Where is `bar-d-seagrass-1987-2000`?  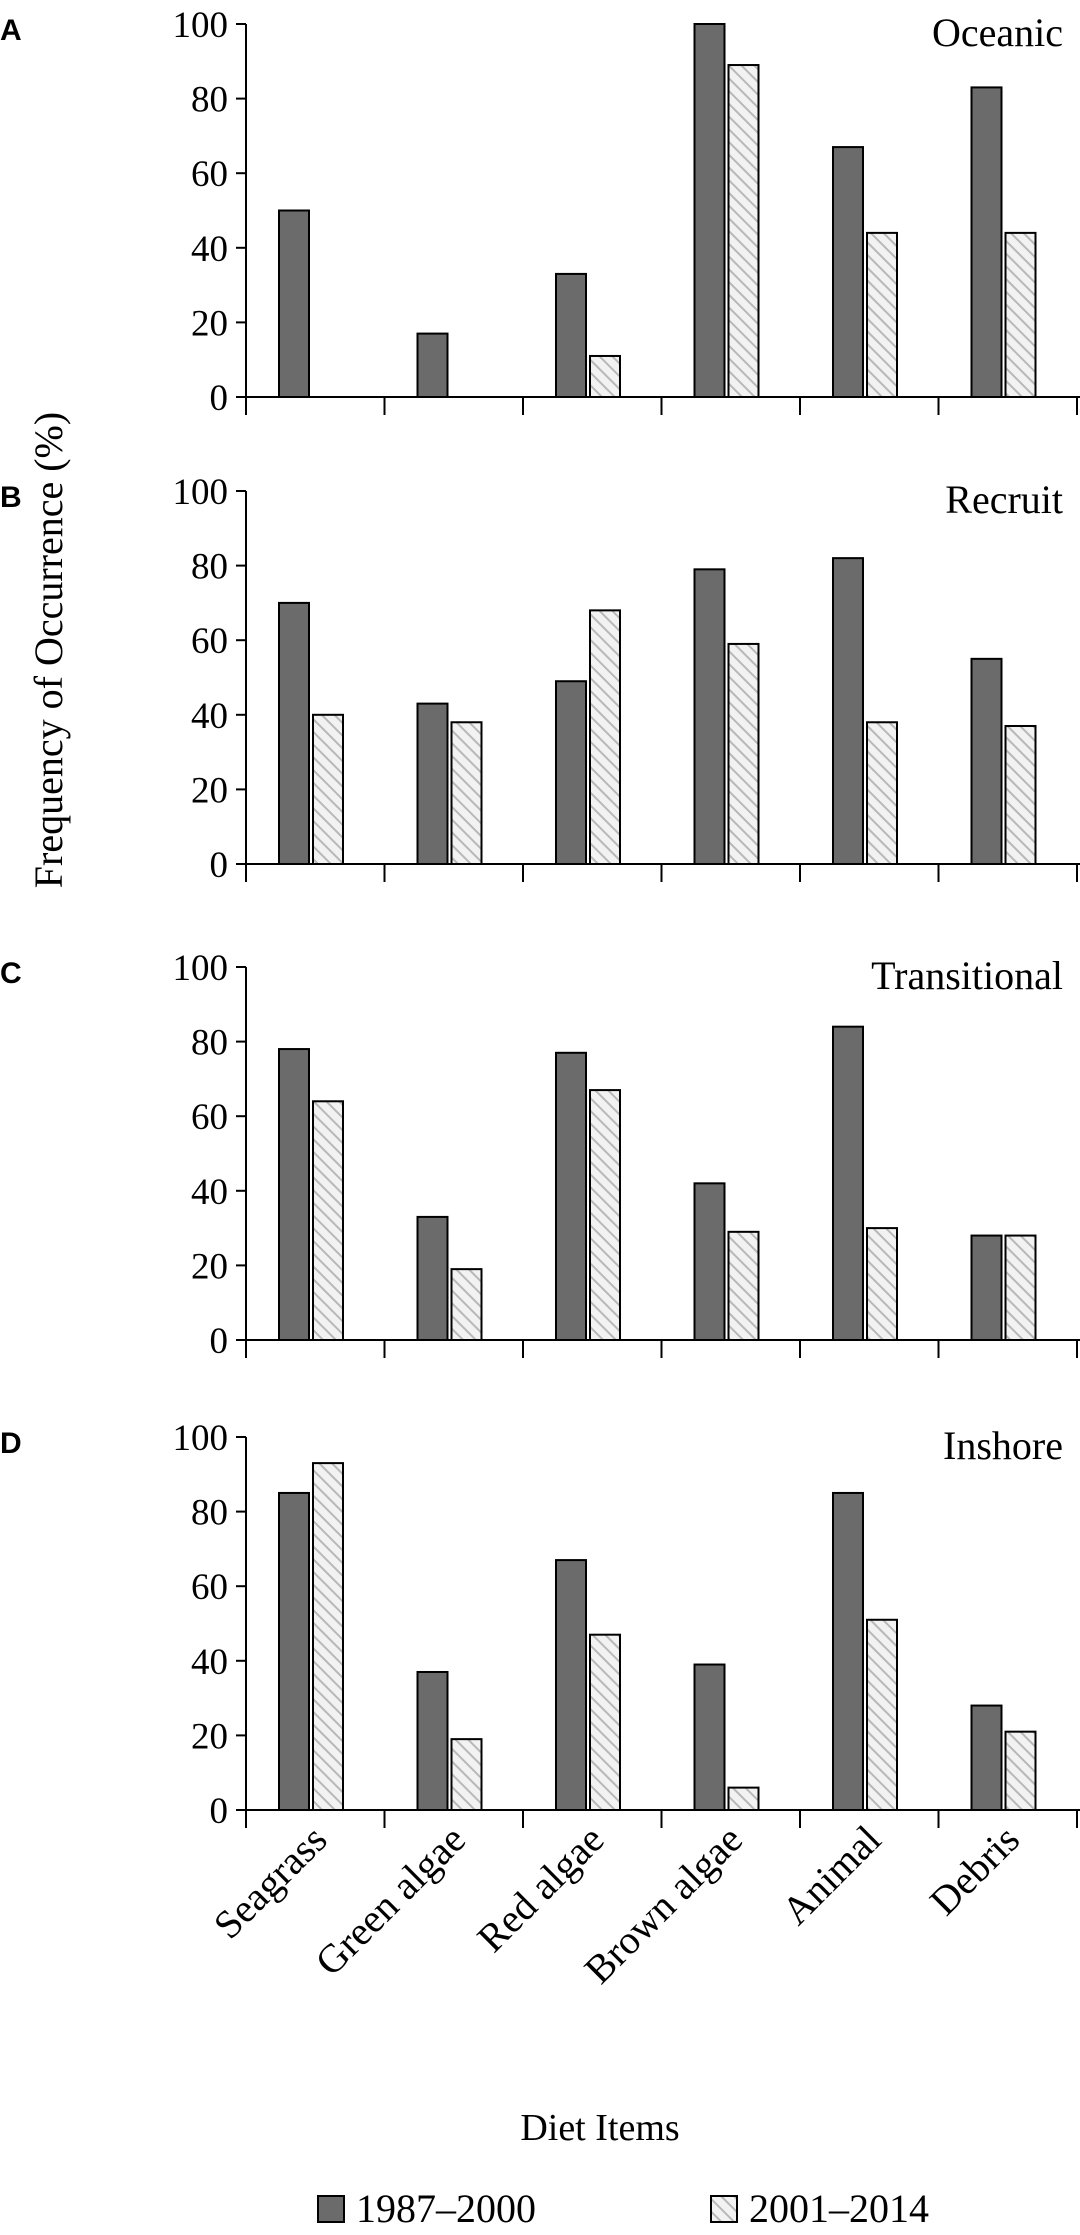 bar-d-seagrass-1987-2000 is located at coordinates (294, 1651).